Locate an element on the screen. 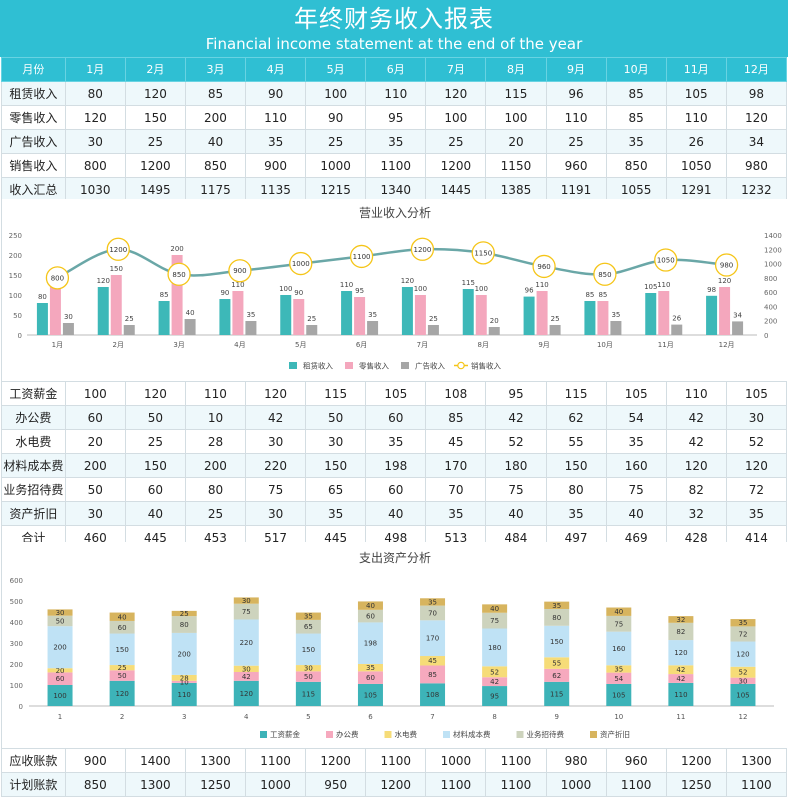 The width and height of the screenshot is (788, 797). segment-value-label: 150 is located at coordinates (121, 650).